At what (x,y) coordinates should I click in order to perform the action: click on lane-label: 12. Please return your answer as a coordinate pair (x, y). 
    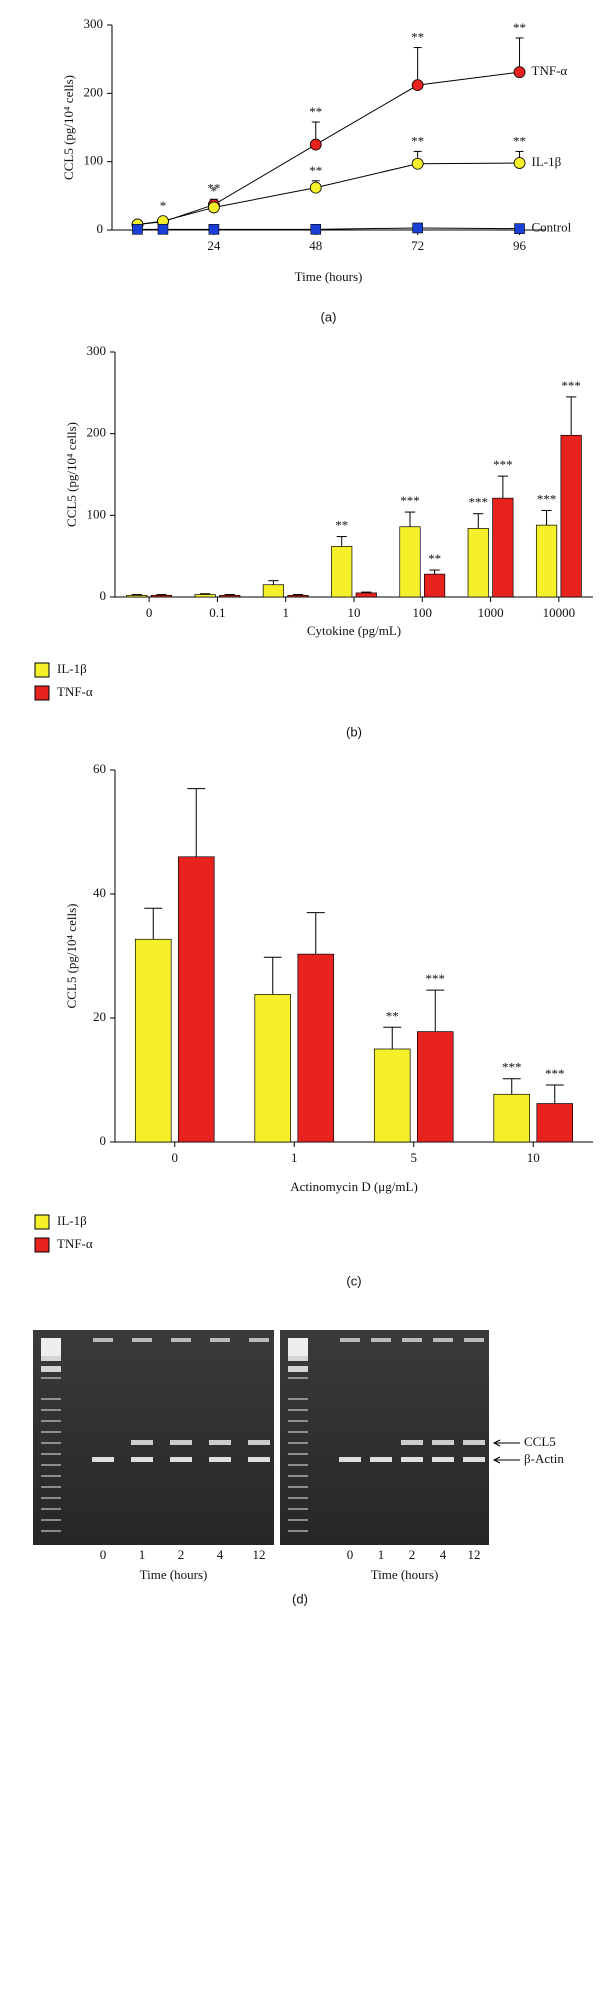
    Looking at the image, I should click on (474, 1554).